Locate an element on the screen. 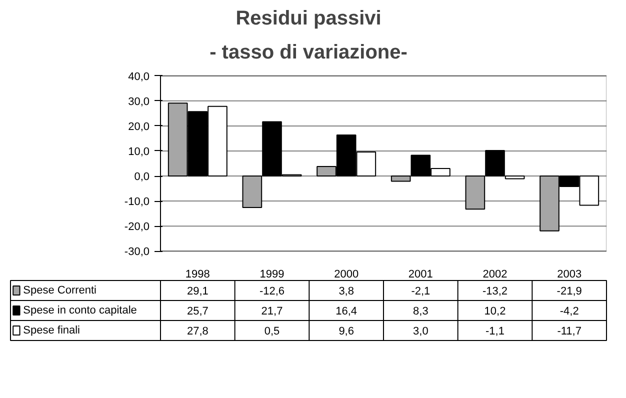  data-label: 25,7 is located at coordinates (197, 312).